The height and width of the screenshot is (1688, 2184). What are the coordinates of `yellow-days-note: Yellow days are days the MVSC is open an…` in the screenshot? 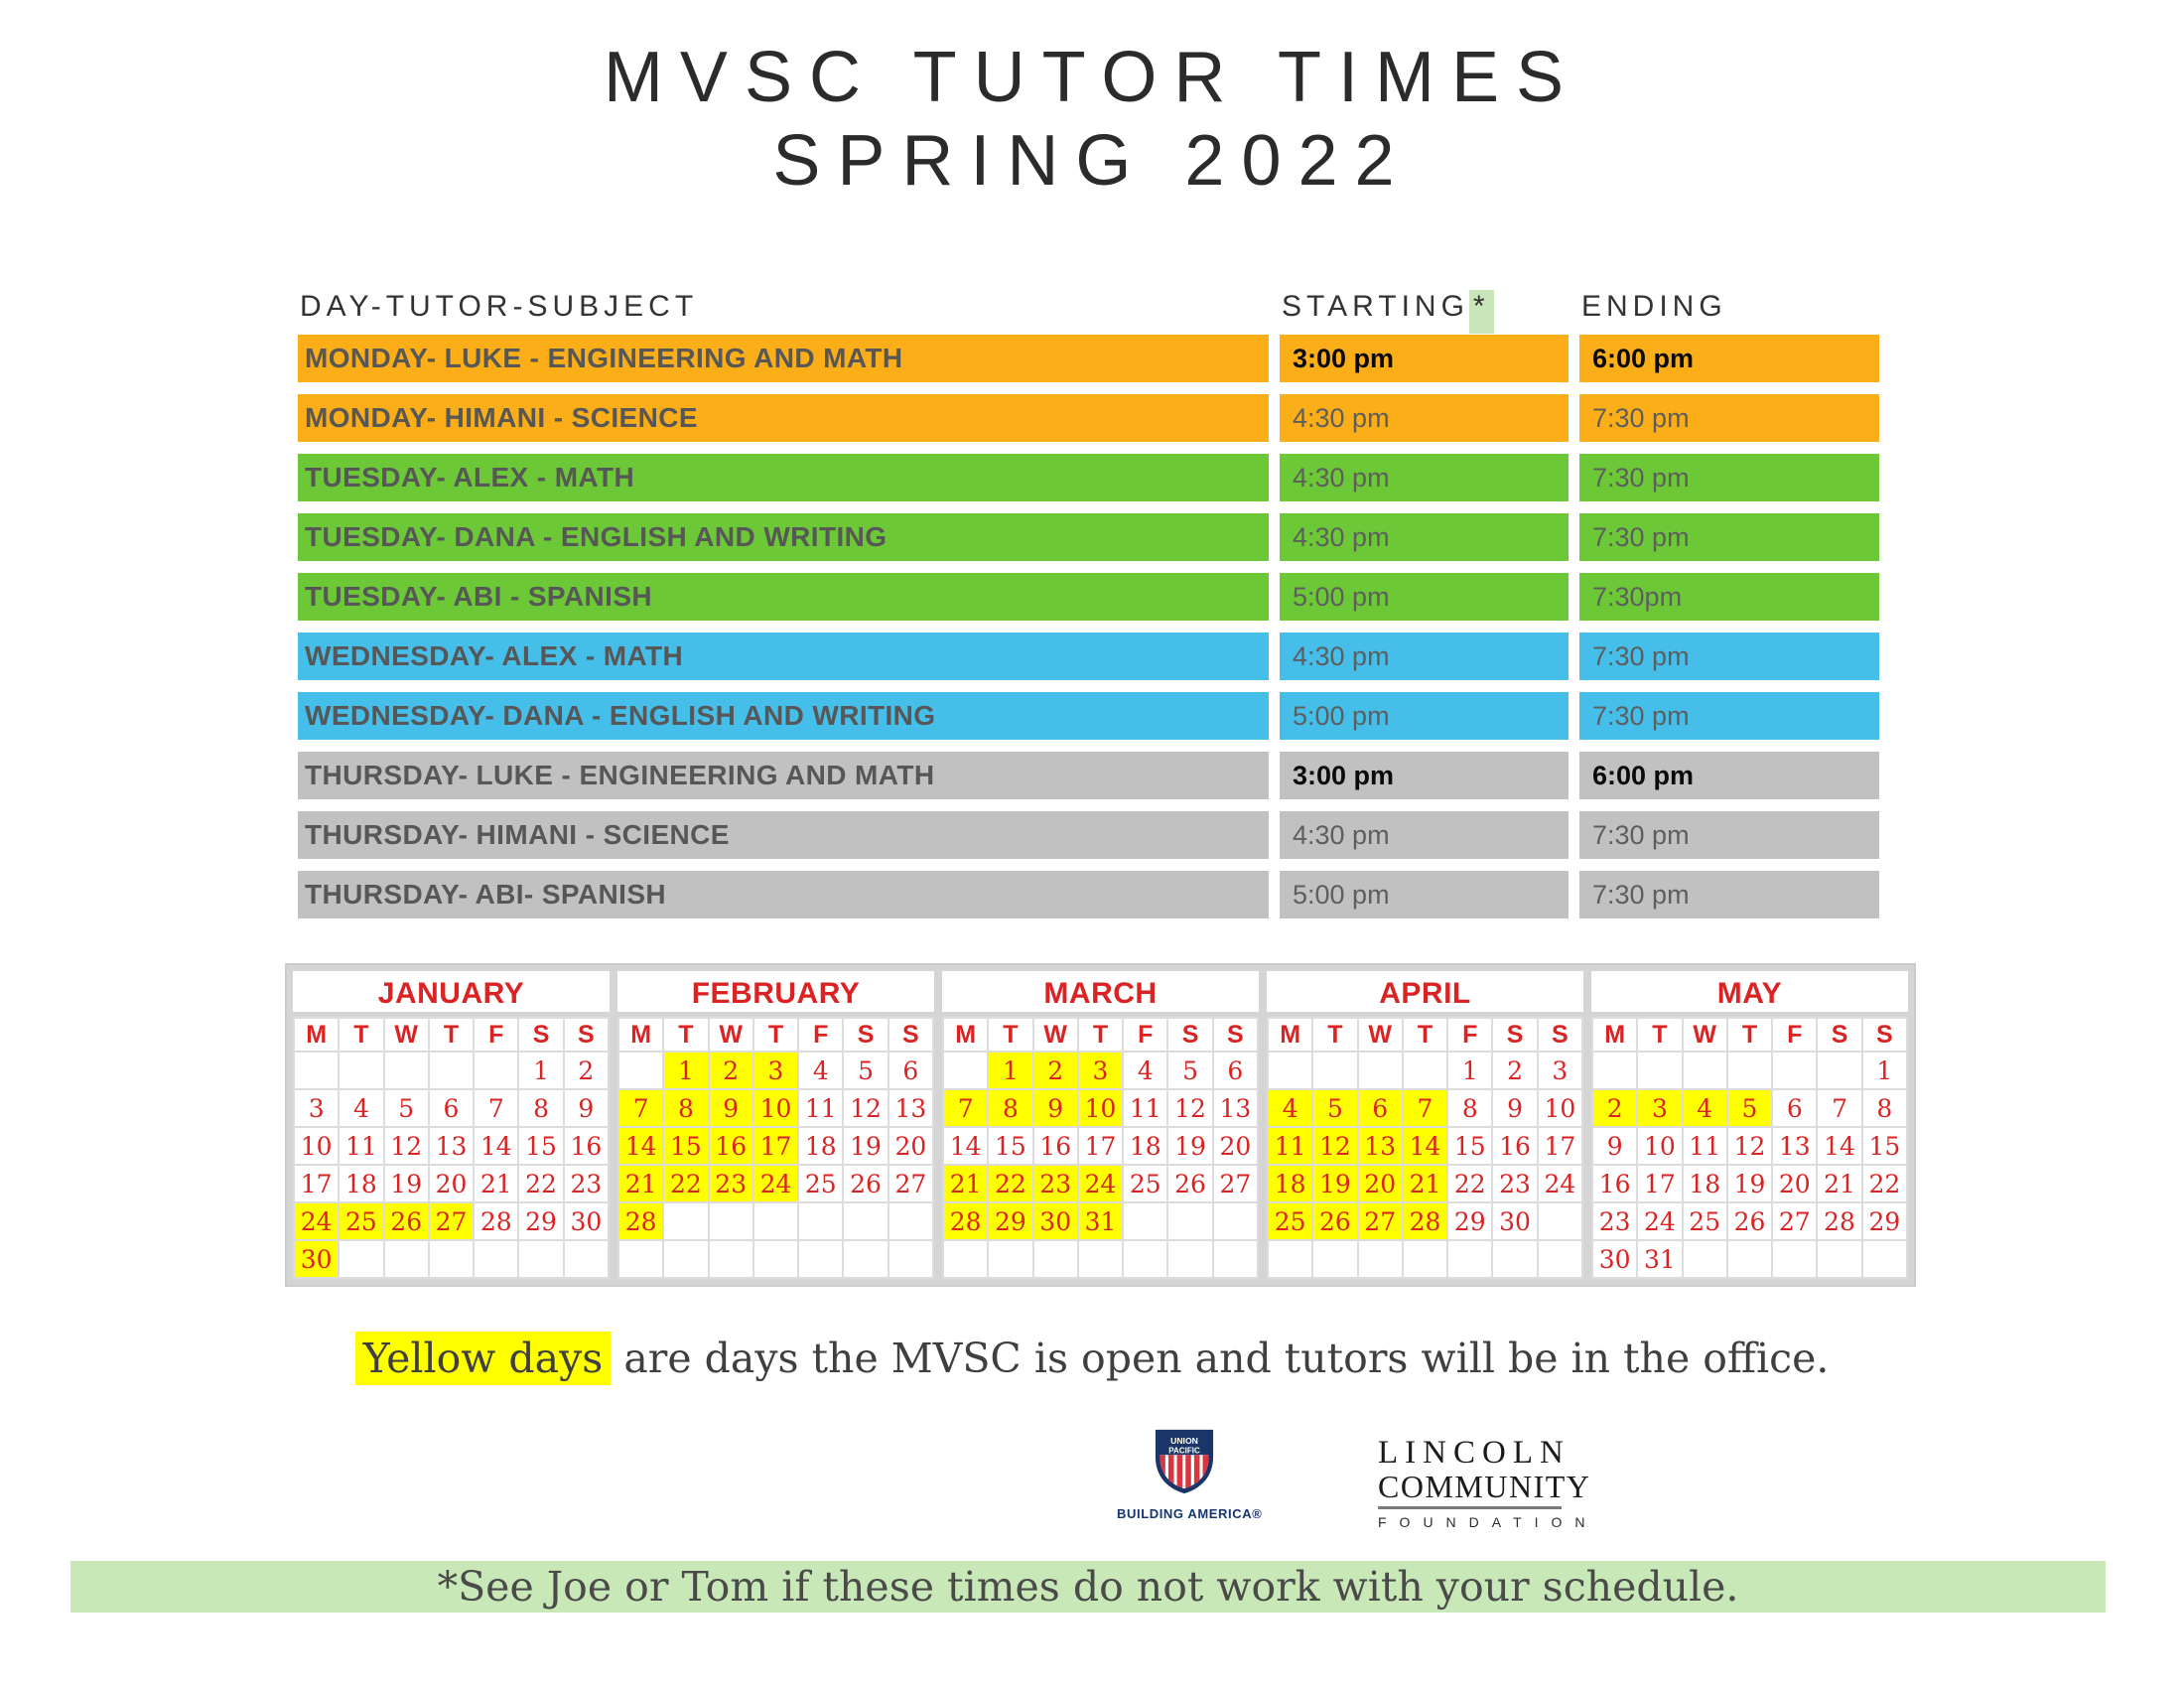 It's located at (1092, 1358).